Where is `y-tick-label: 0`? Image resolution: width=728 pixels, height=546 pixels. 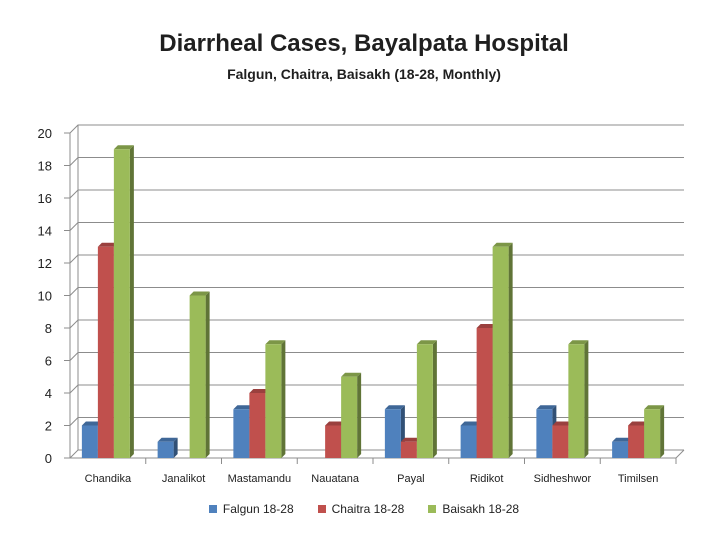 y-tick-label: 0 is located at coordinates (48, 458).